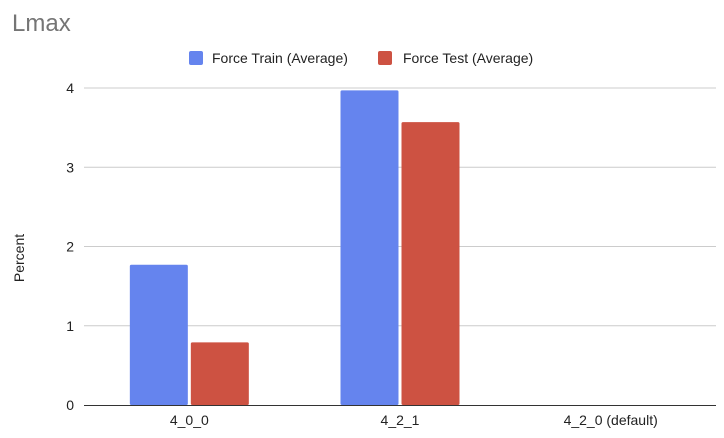 The width and height of the screenshot is (724, 438). I want to click on chart-title: Lmax, so click(41, 23).